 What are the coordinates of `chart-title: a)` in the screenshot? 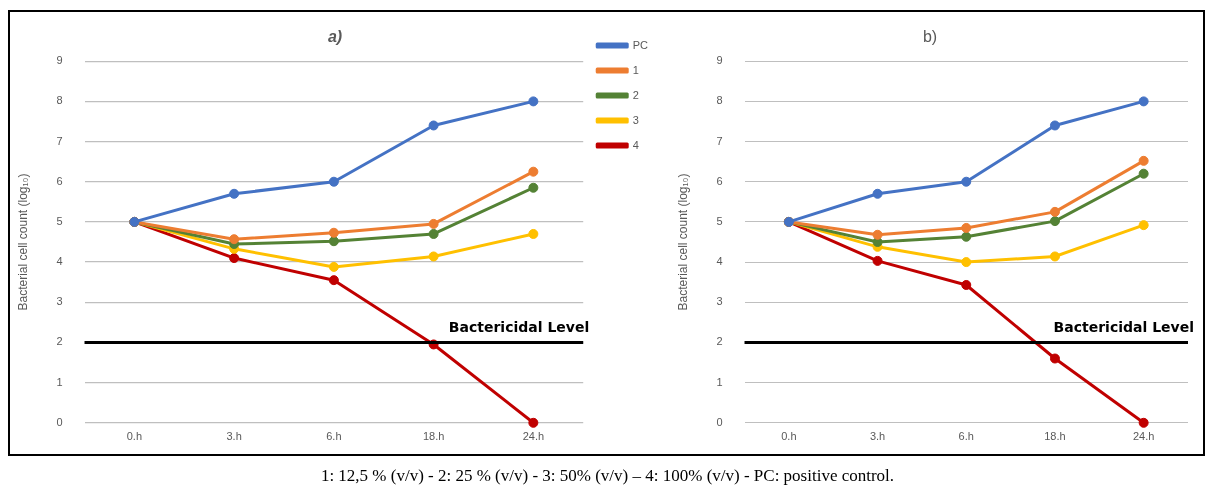 It's located at (335, 37).